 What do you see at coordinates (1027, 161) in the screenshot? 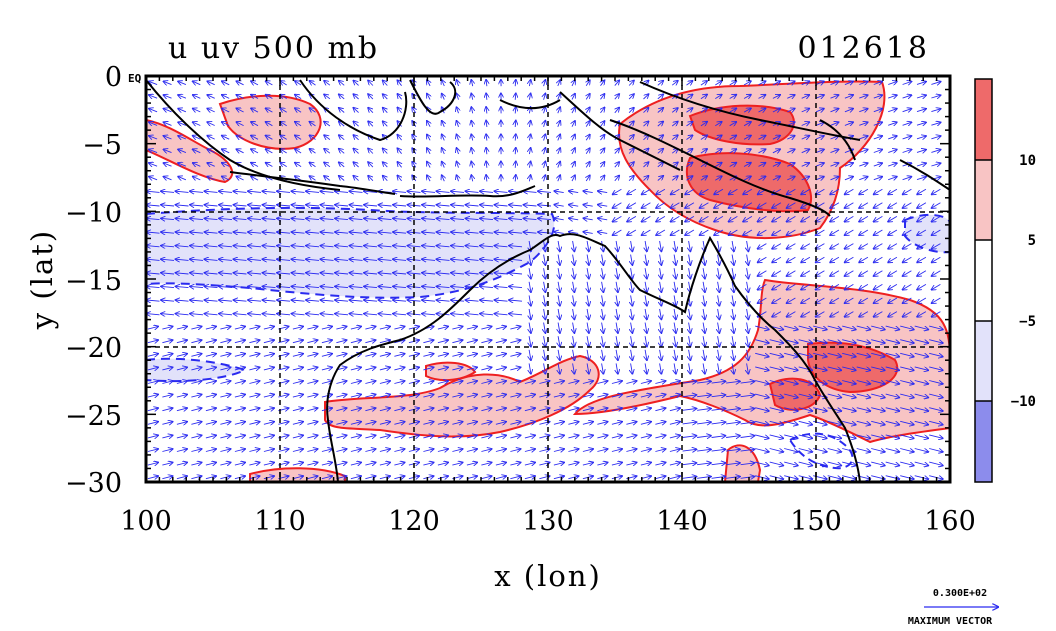
I see `colorbar-label: 10` at bounding box center [1027, 161].